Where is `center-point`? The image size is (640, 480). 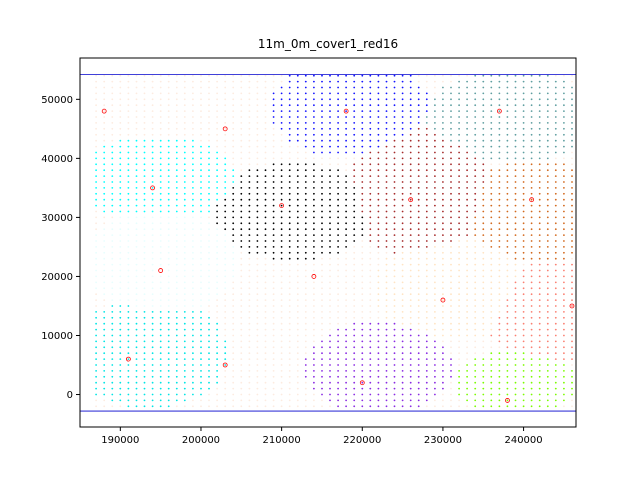
center-point is located at coordinates (225, 365).